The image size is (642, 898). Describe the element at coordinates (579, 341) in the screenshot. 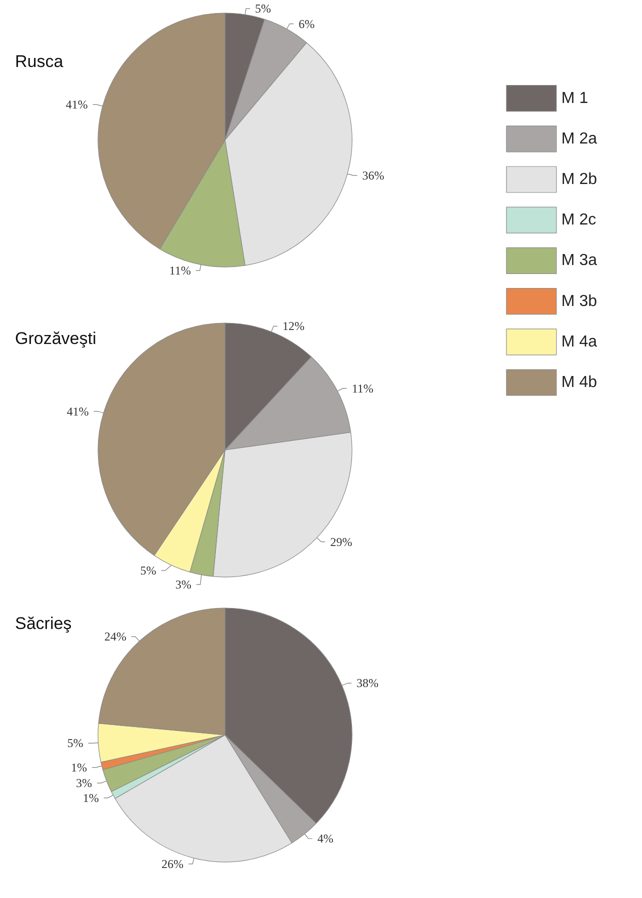

I see `legend-label: M 4a` at that location.